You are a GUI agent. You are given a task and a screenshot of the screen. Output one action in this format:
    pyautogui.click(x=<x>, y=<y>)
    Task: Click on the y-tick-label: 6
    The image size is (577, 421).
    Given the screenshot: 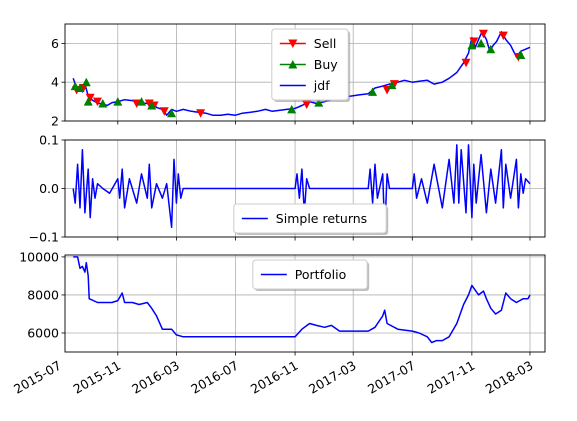 What is the action you would take?
    pyautogui.click(x=55, y=43)
    